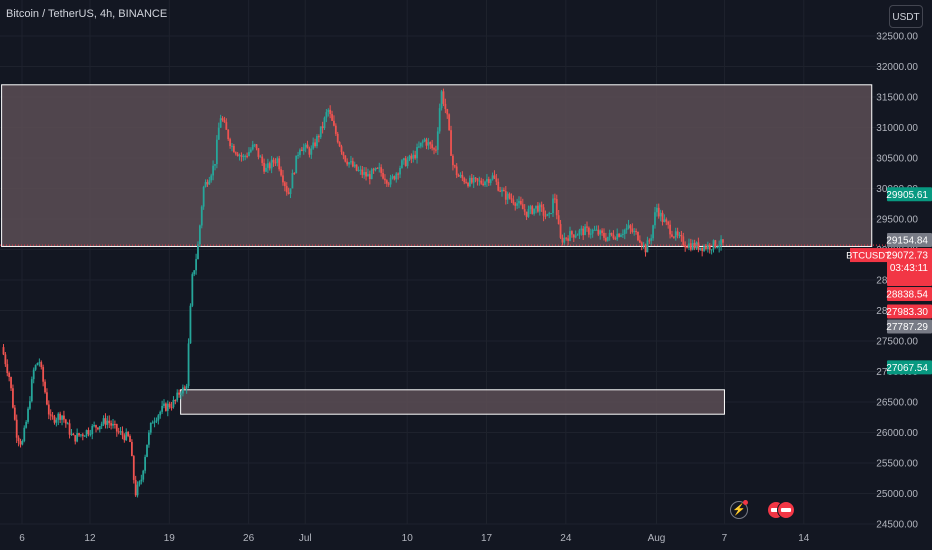 The width and height of the screenshot is (932, 550). What do you see at coordinates (414, 538) in the screenshot?
I see `time-axis: 6 12 19 26 Jul 10 17 24 Aug 7 14` at bounding box center [414, 538].